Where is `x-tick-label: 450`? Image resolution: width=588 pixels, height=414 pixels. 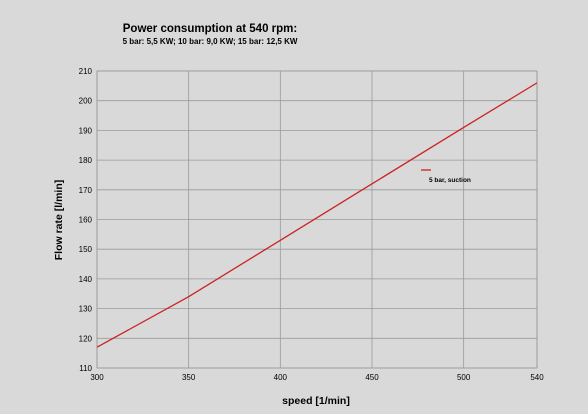
x-tick-label: 450 is located at coordinates (372, 377).